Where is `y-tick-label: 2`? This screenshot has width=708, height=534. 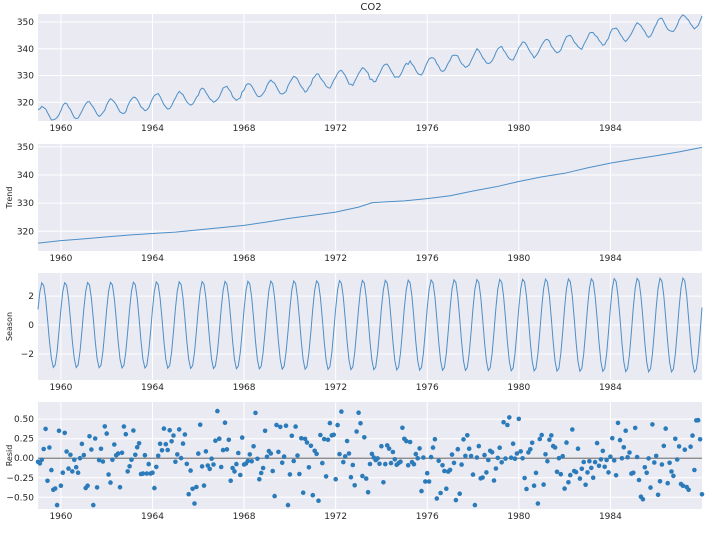 y-tick-label: 2 is located at coordinates (31, 297).